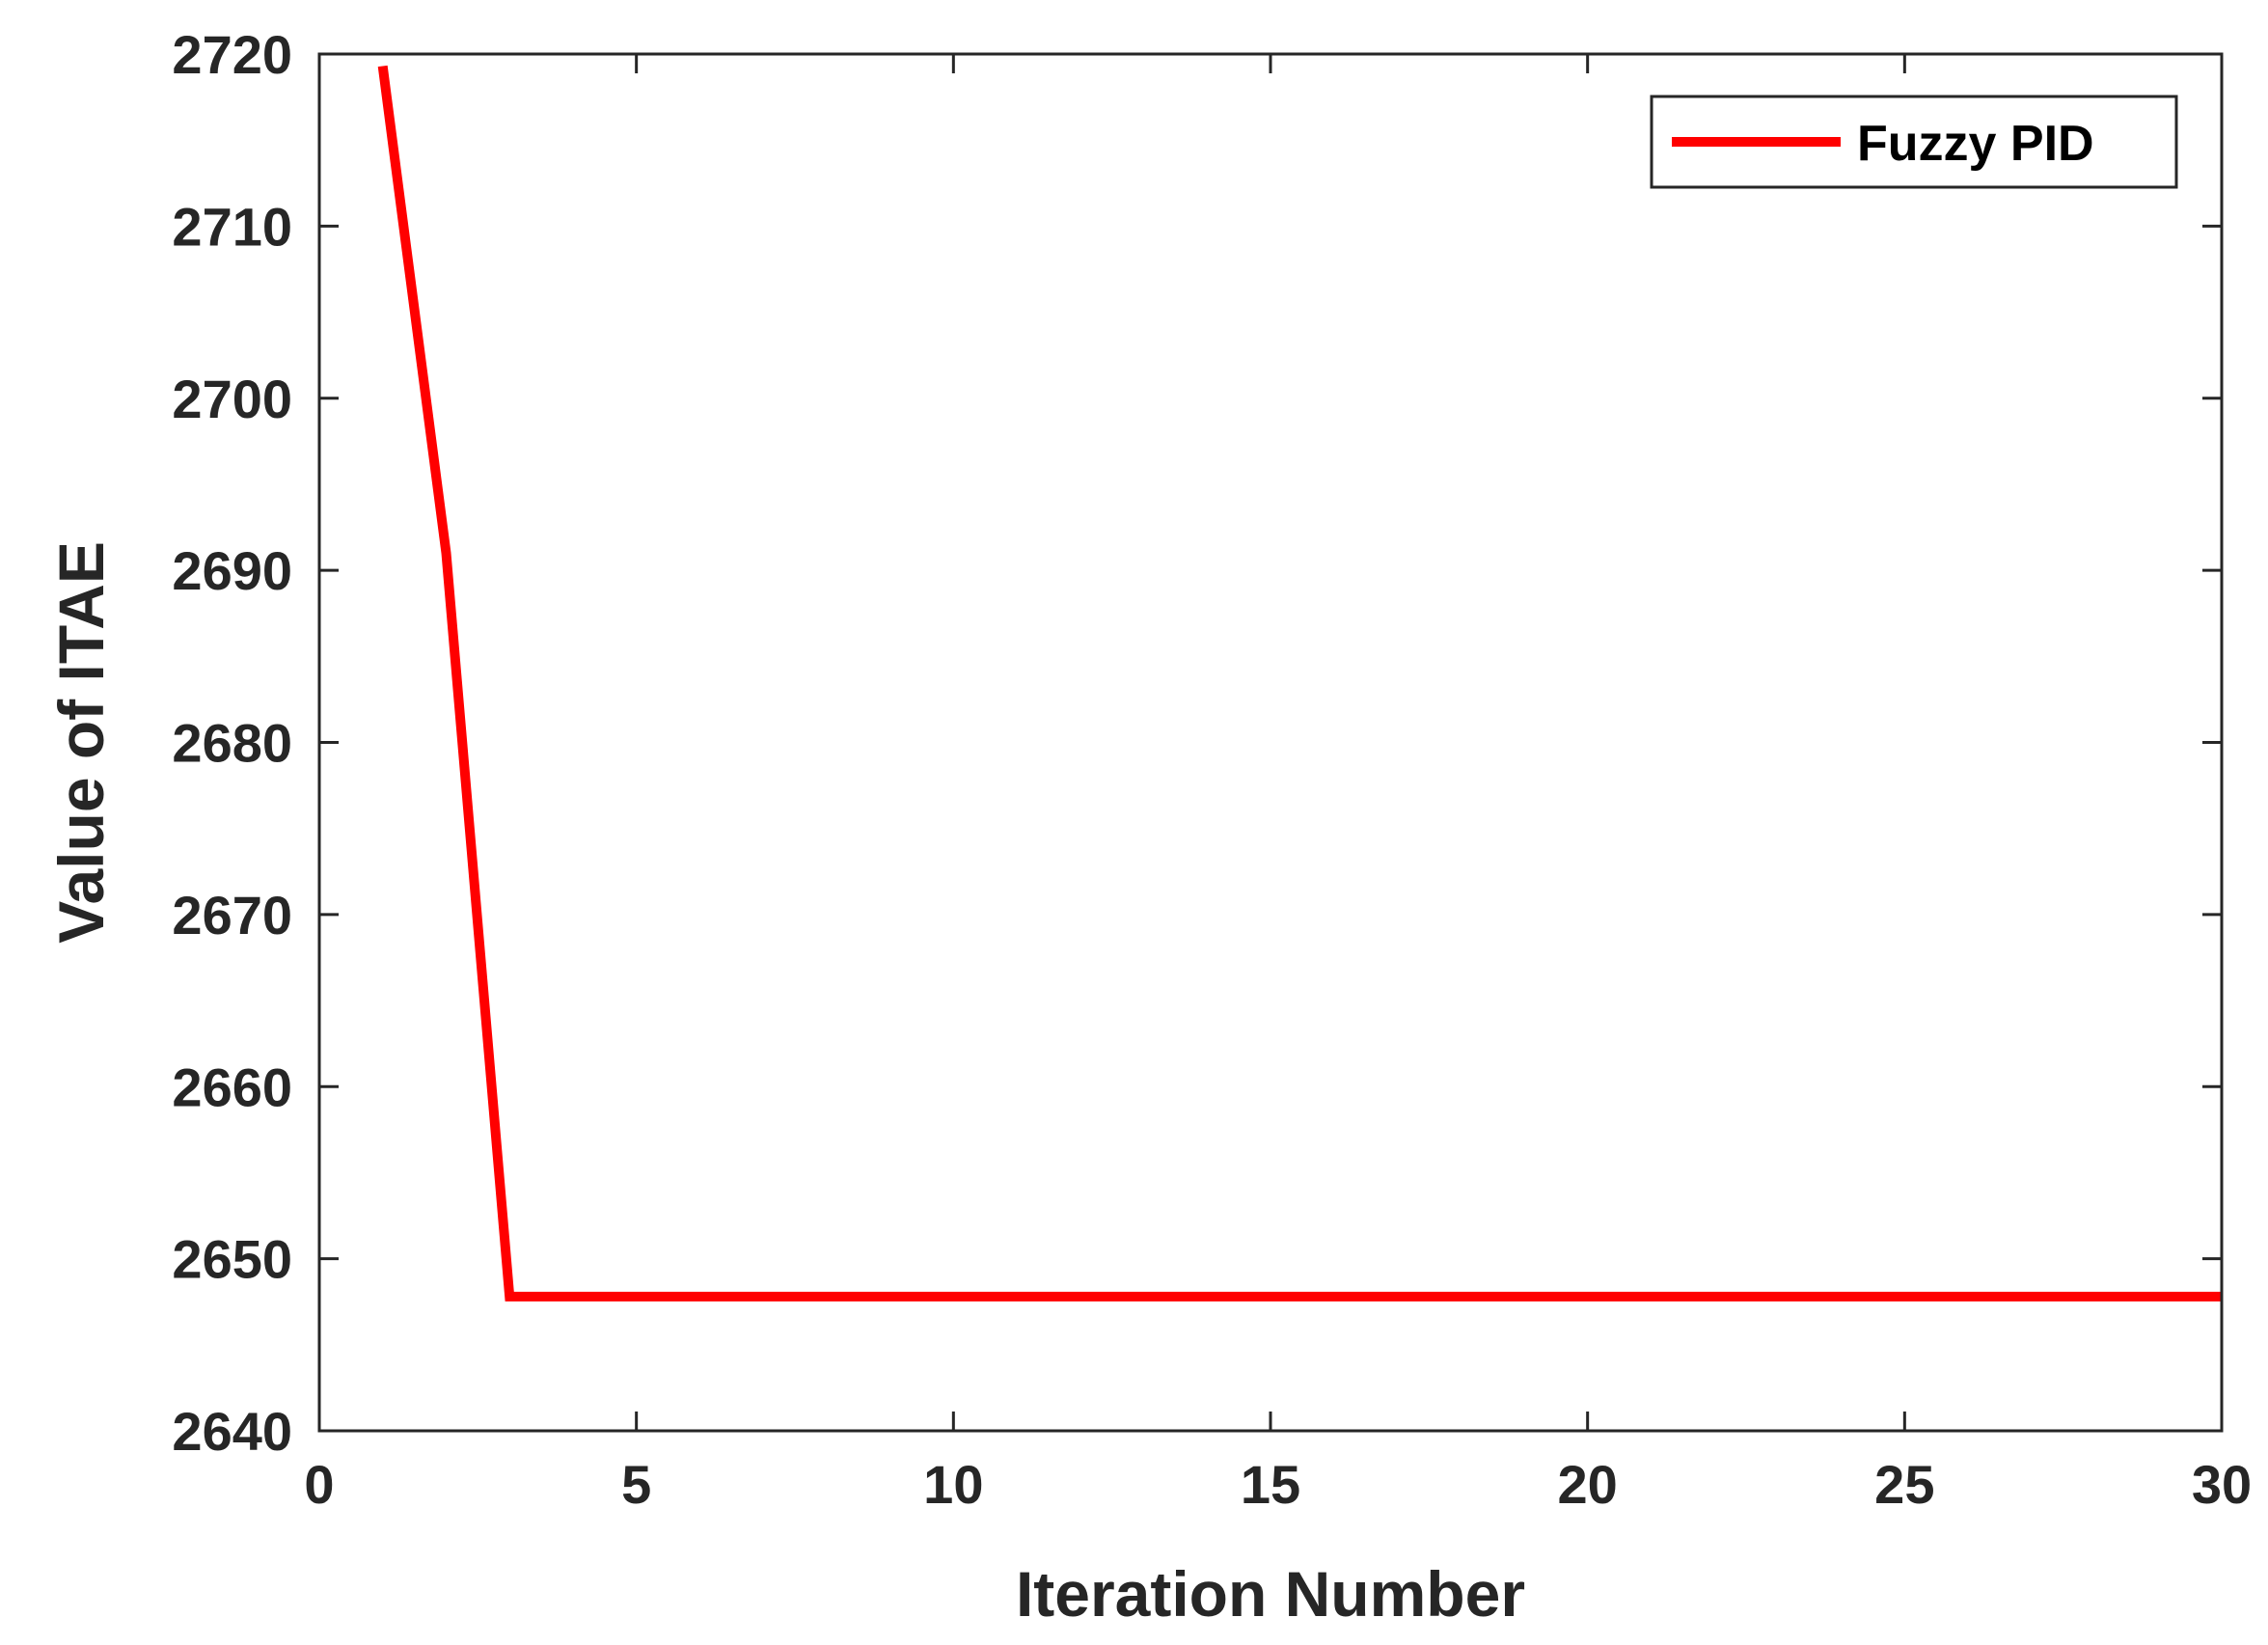  What do you see at coordinates (636, 1484) in the screenshot?
I see `x-tick-label-5: 5` at bounding box center [636, 1484].